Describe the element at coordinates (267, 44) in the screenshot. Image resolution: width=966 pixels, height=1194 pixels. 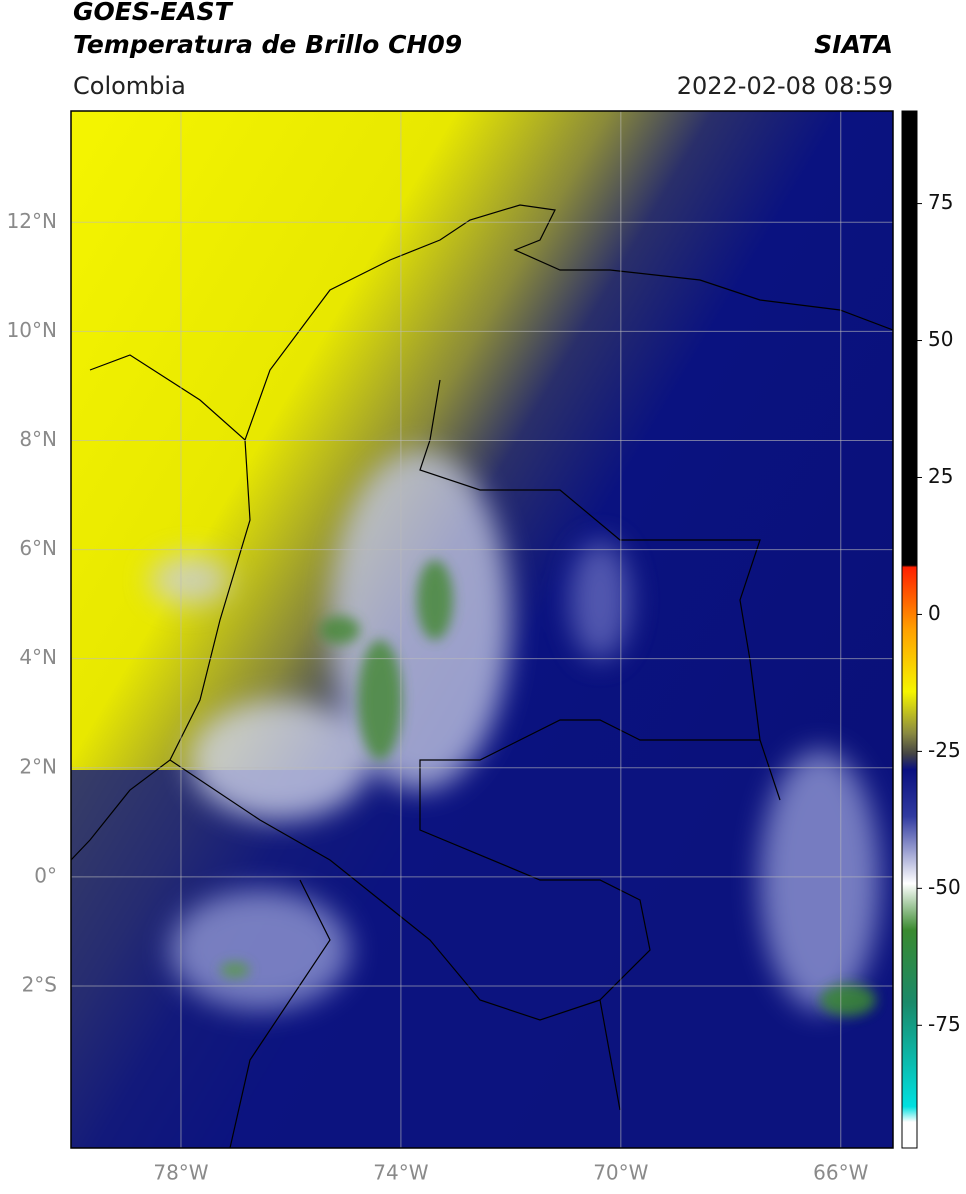
I see `subtitle: Temperatura de Brillo CH09` at that location.